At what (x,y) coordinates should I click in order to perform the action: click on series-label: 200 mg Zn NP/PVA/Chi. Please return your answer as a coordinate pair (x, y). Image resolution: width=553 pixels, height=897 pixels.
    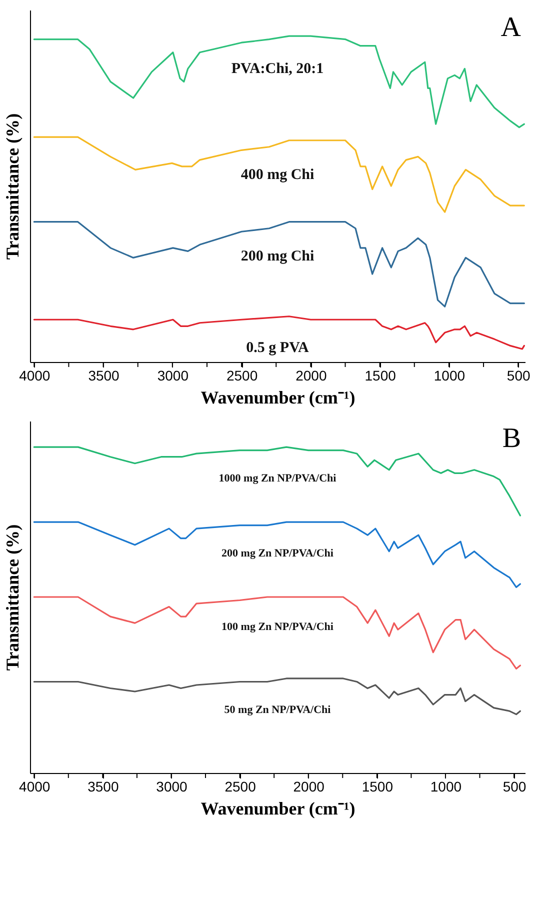
    Looking at the image, I should click on (278, 553).